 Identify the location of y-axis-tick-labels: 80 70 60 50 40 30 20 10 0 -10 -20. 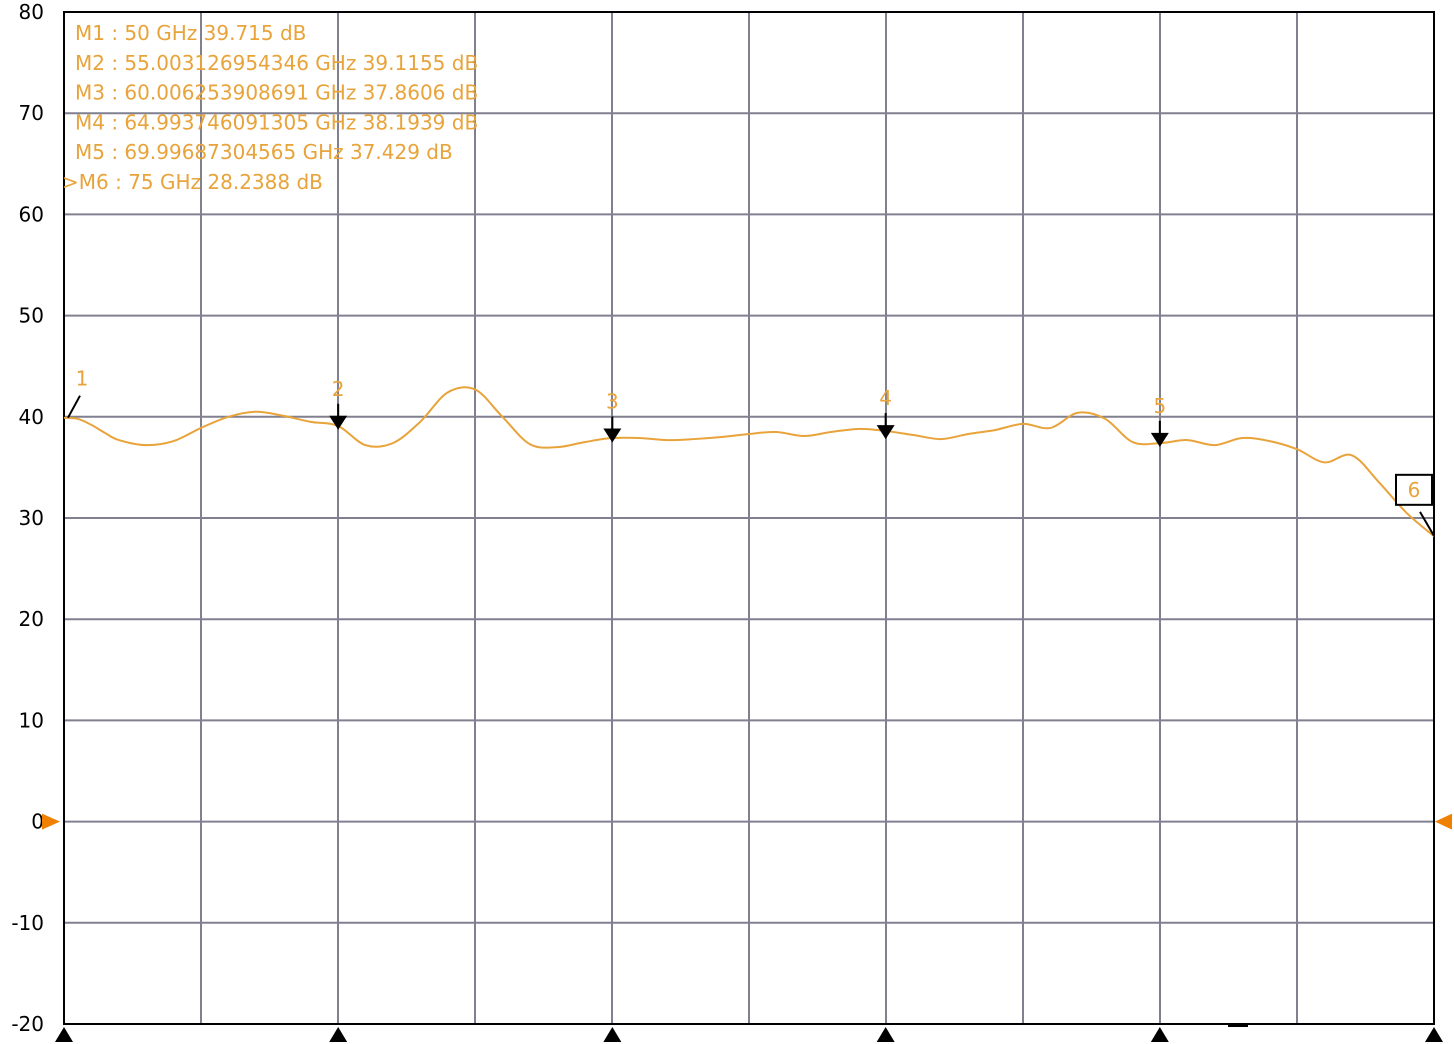
(27, 518).